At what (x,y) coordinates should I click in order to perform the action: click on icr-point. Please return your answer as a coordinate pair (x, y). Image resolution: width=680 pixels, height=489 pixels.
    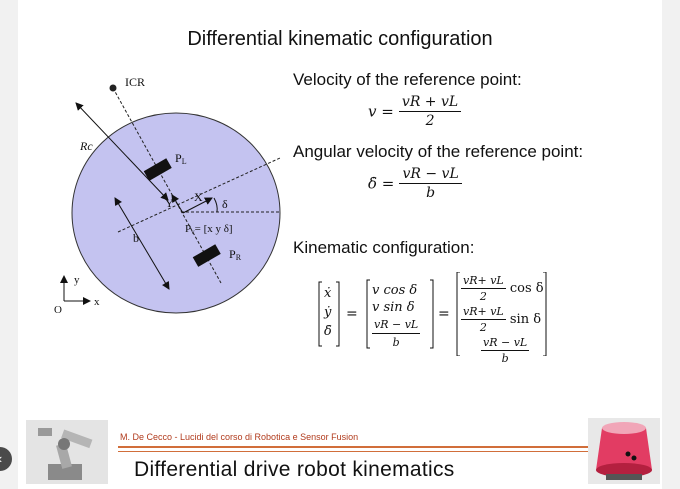
    Looking at the image, I should click on (113, 88).